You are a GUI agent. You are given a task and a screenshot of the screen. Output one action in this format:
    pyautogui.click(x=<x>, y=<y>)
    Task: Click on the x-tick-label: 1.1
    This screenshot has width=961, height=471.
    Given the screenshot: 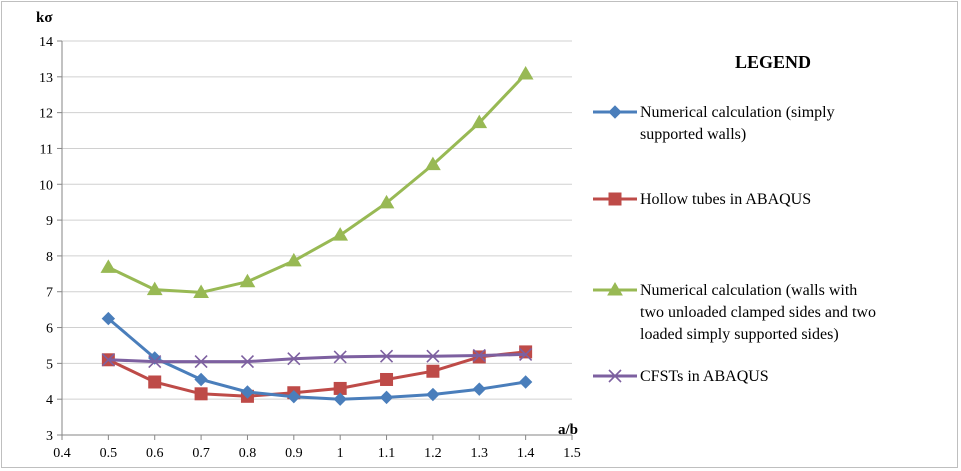 What is the action you would take?
    pyautogui.click(x=387, y=453)
    